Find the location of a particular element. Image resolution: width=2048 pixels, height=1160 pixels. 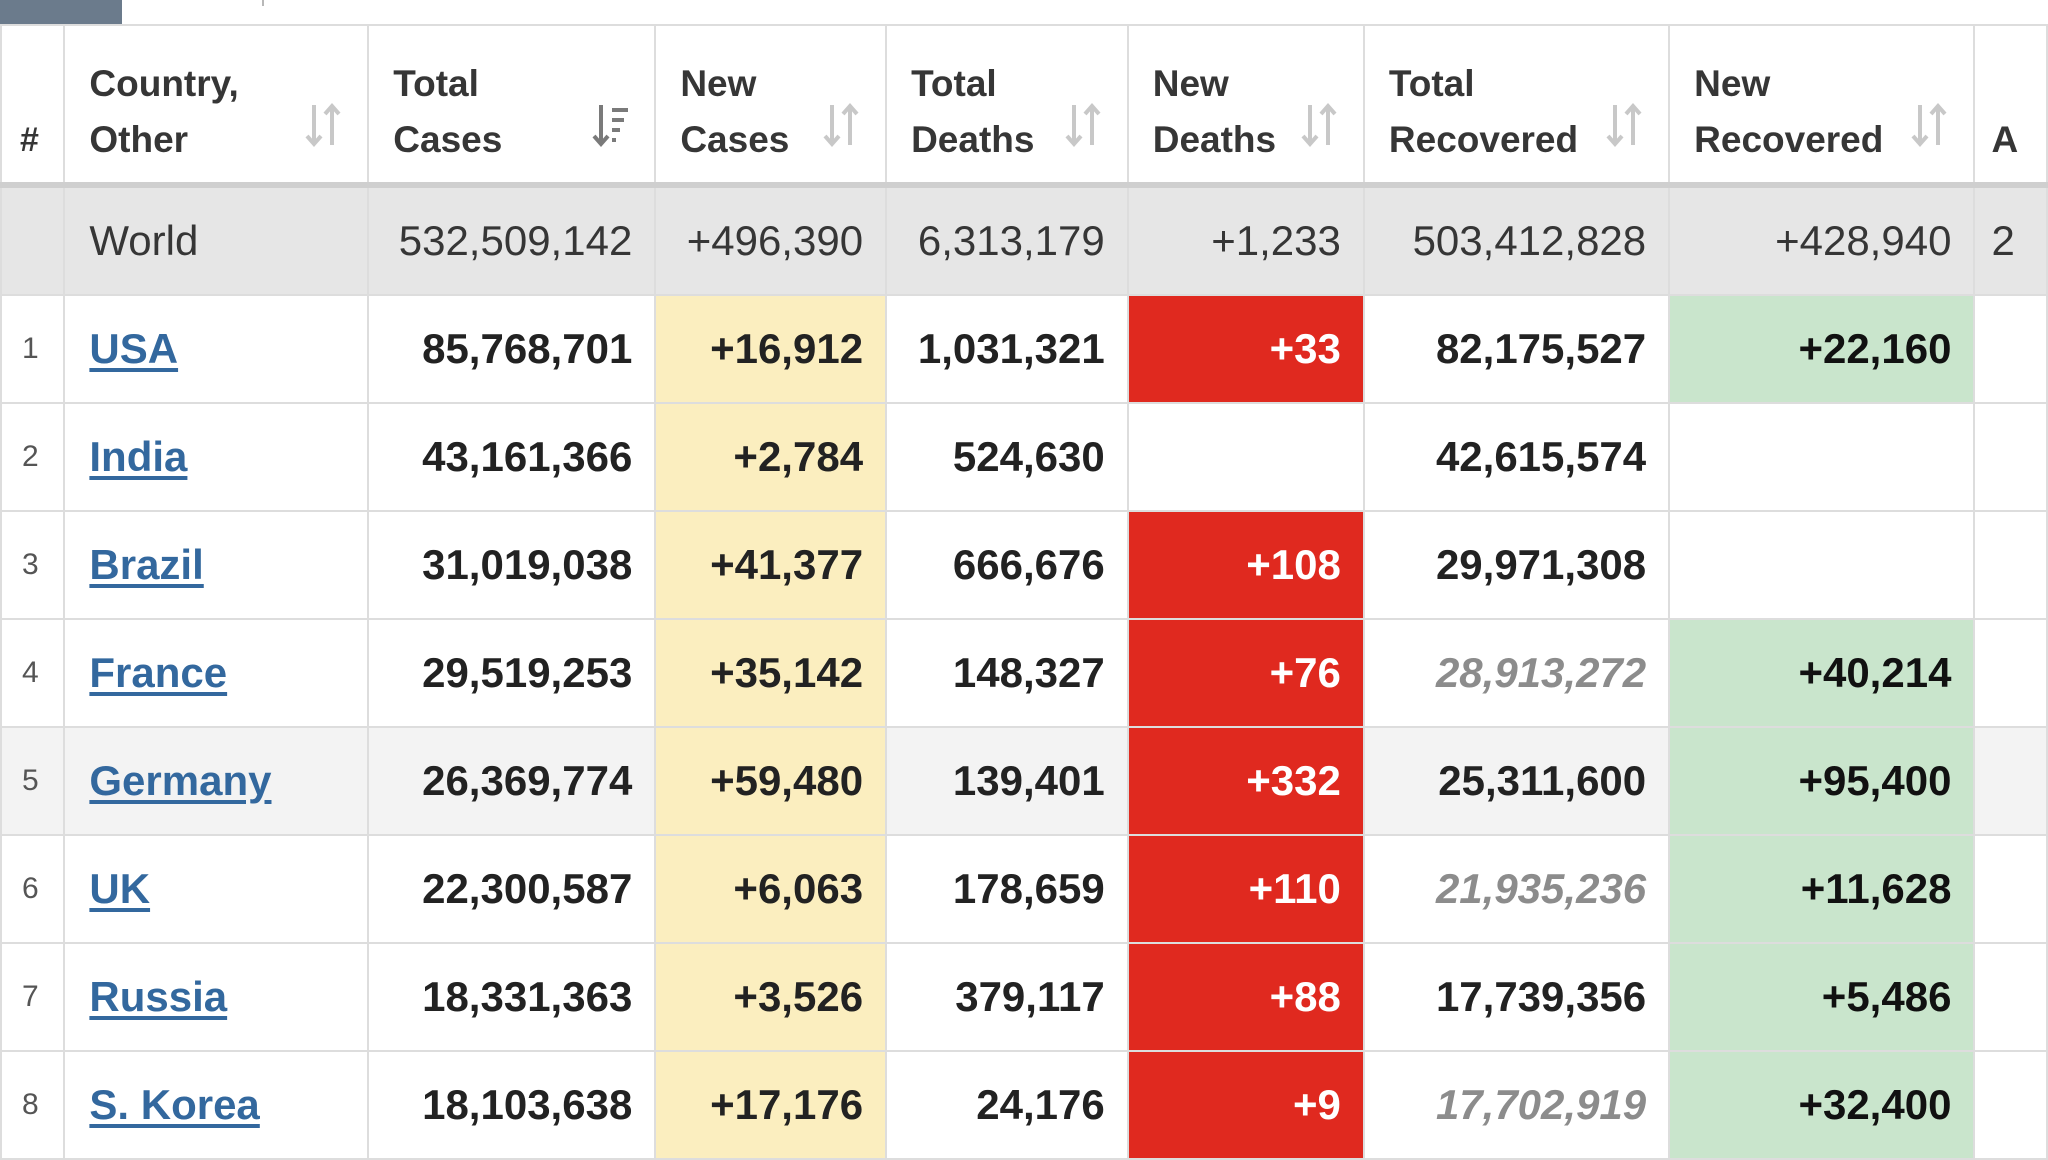

rank-cell: 7 is located at coordinates (33, 997).